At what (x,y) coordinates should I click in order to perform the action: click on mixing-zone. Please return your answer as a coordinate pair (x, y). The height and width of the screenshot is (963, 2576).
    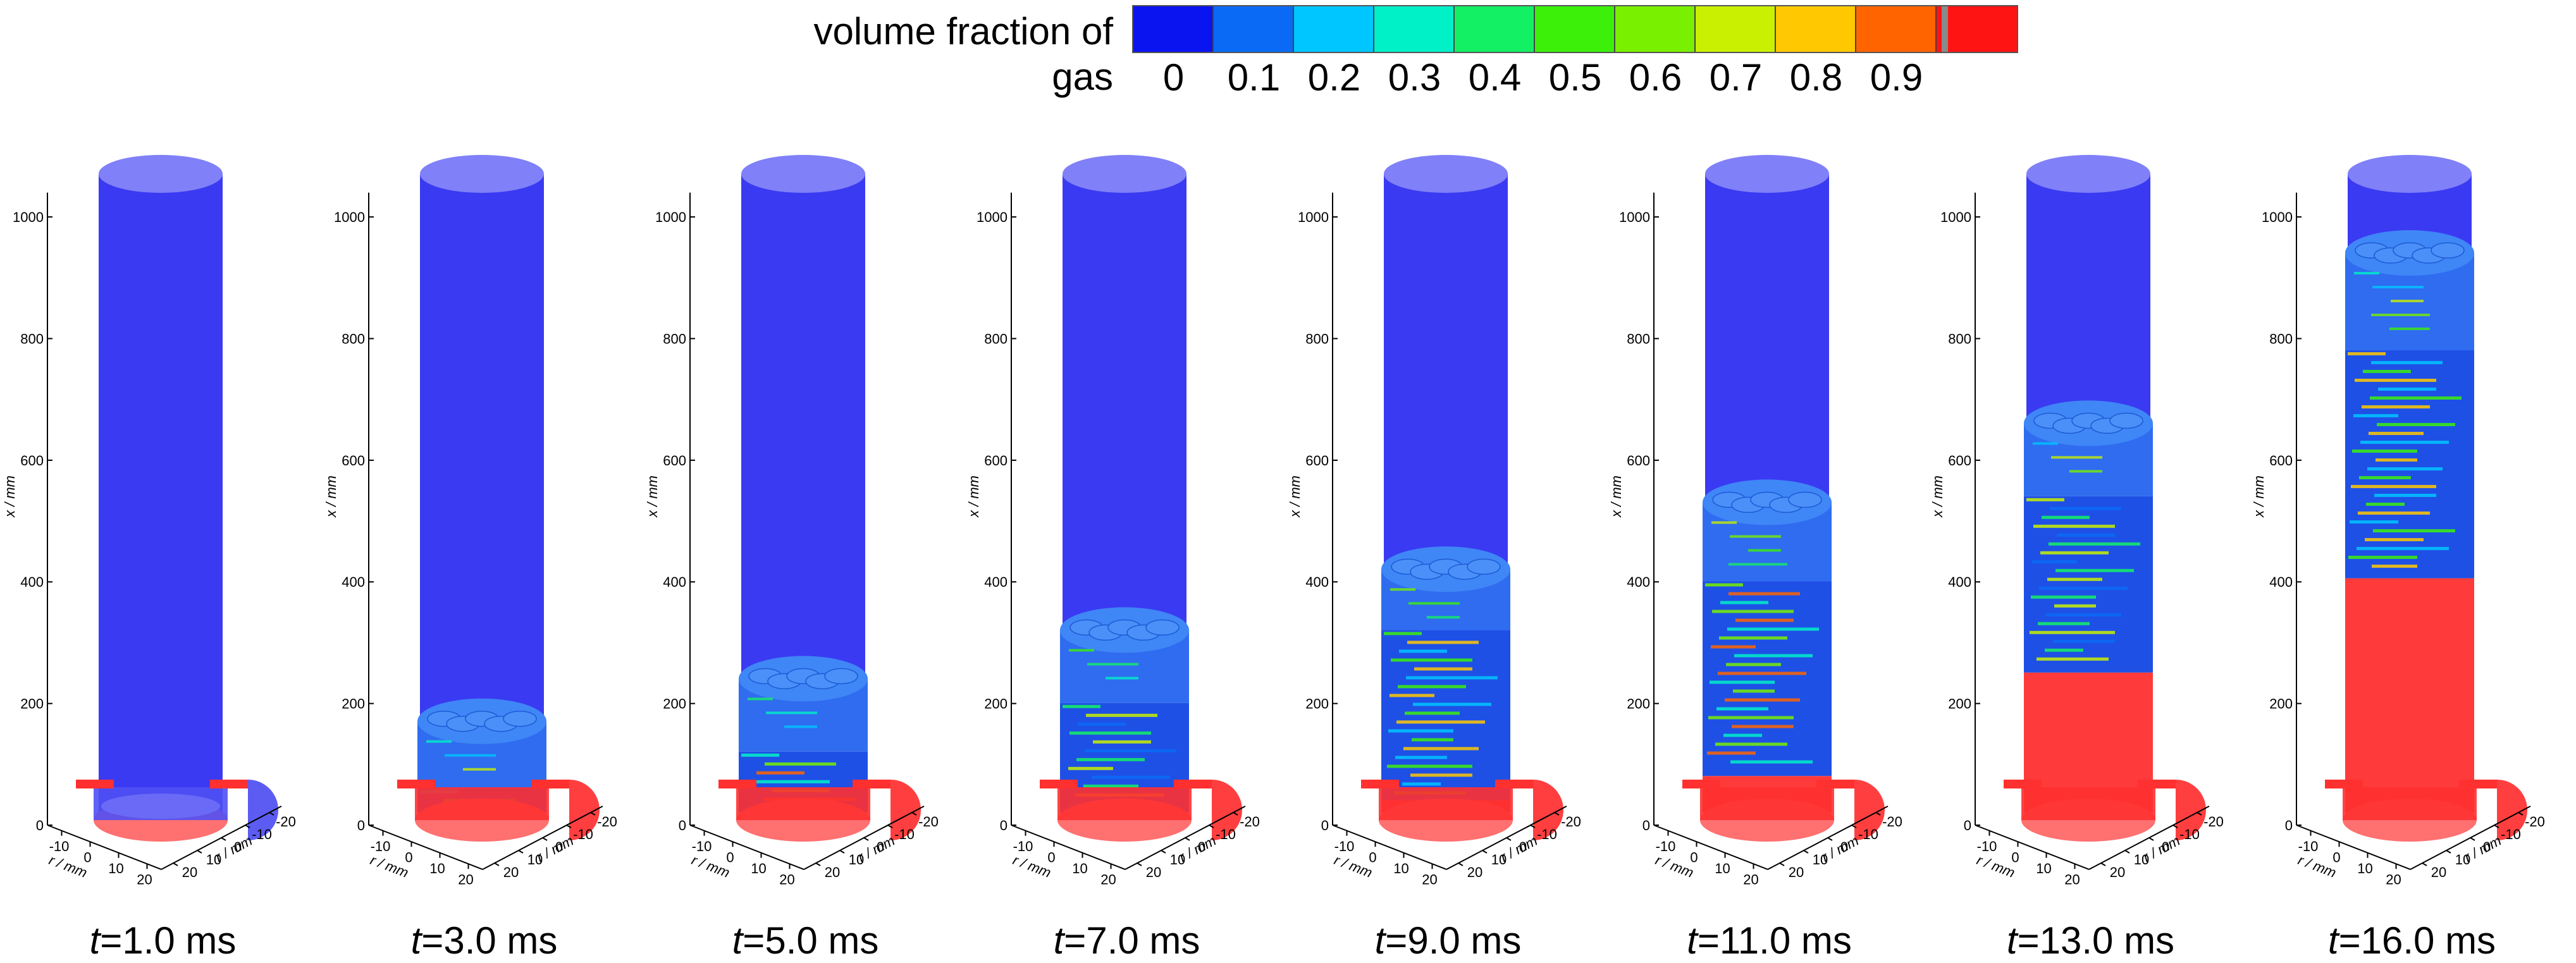
    Looking at the image, I should click on (2088, 585).